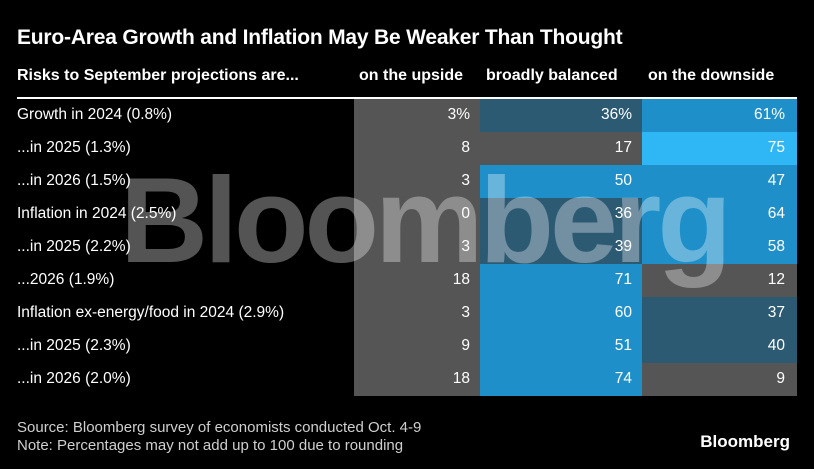 Image resolution: width=814 pixels, height=469 pixels. I want to click on row-label: ...in 2025 (2.3%), so click(74, 345).